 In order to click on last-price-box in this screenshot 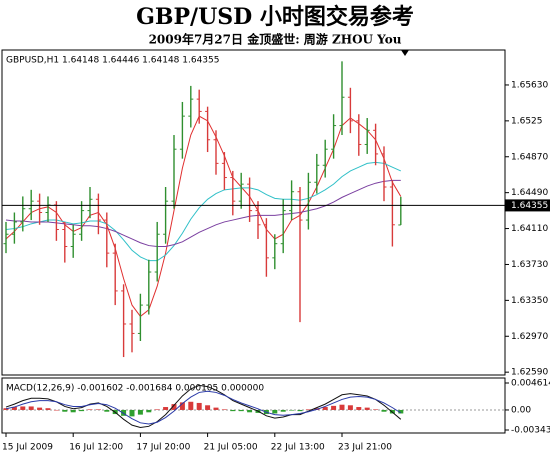, I will do `click(527, 205)`.